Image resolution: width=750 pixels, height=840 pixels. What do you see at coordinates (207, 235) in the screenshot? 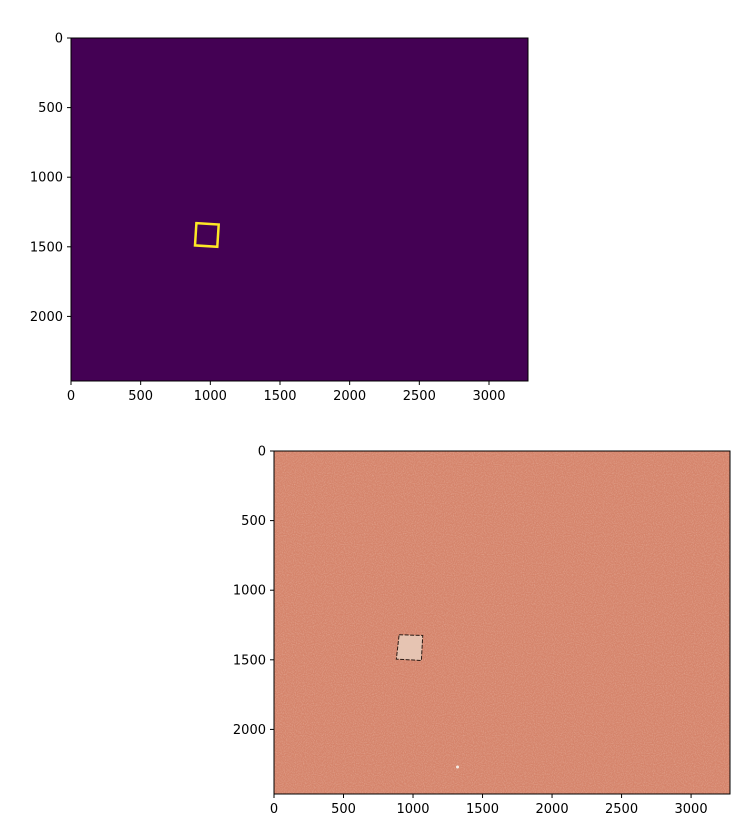
I see `mask-outline` at bounding box center [207, 235].